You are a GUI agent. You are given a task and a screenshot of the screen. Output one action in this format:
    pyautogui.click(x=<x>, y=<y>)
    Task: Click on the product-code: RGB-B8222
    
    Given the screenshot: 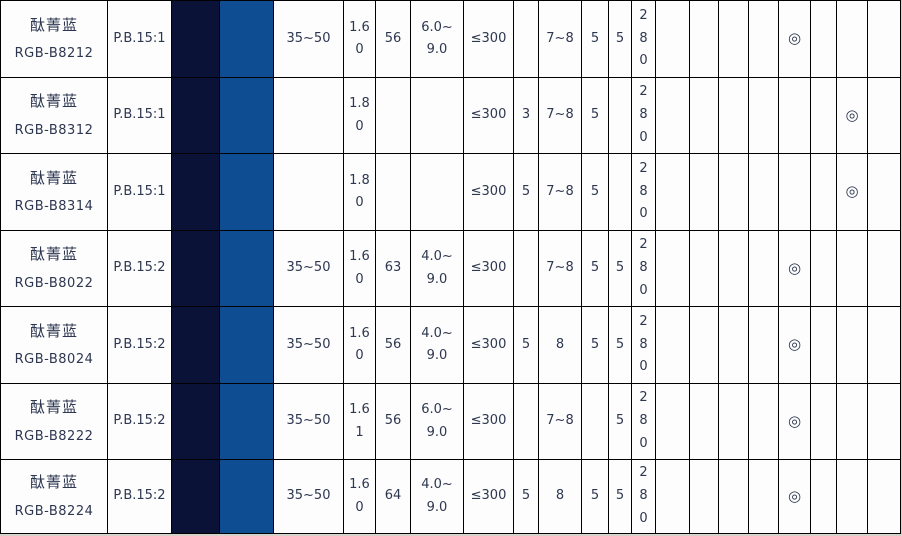 What is the action you would take?
    pyautogui.click(x=54, y=436)
    